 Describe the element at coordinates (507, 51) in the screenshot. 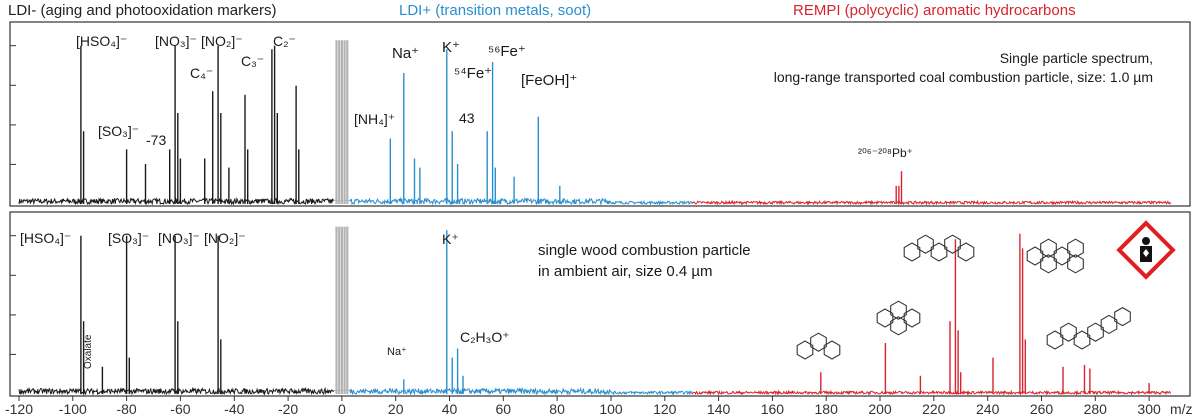

I see `label-56fe-top: ⁵⁶Fe⁺` at that location.